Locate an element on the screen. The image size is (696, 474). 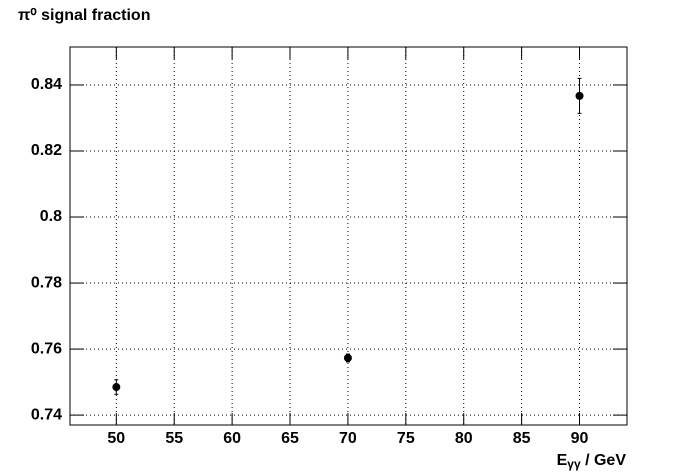
y-tick-label: 0.84 is located at coordinates (46, 84).